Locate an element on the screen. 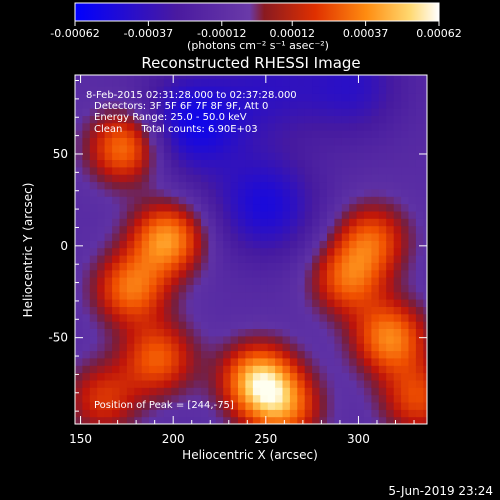 The width and height of the screenshot is (500, 500). colorbar-tick-label: -0.00062 is located at coordinates (74, 33).